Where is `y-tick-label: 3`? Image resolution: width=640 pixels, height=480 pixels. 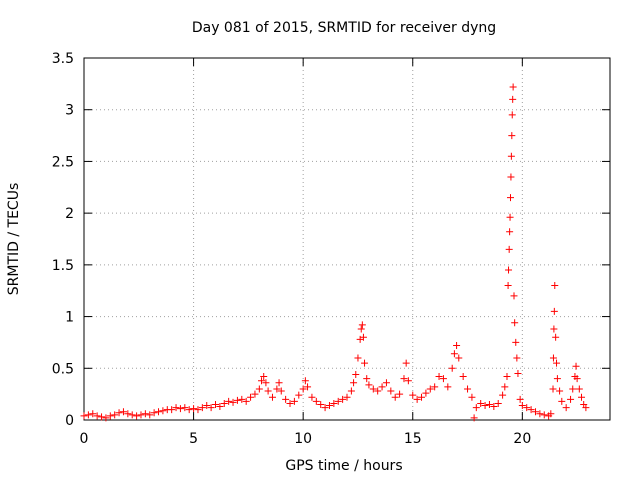
y-tick-label: 3 is located at coordinates (69, 111).